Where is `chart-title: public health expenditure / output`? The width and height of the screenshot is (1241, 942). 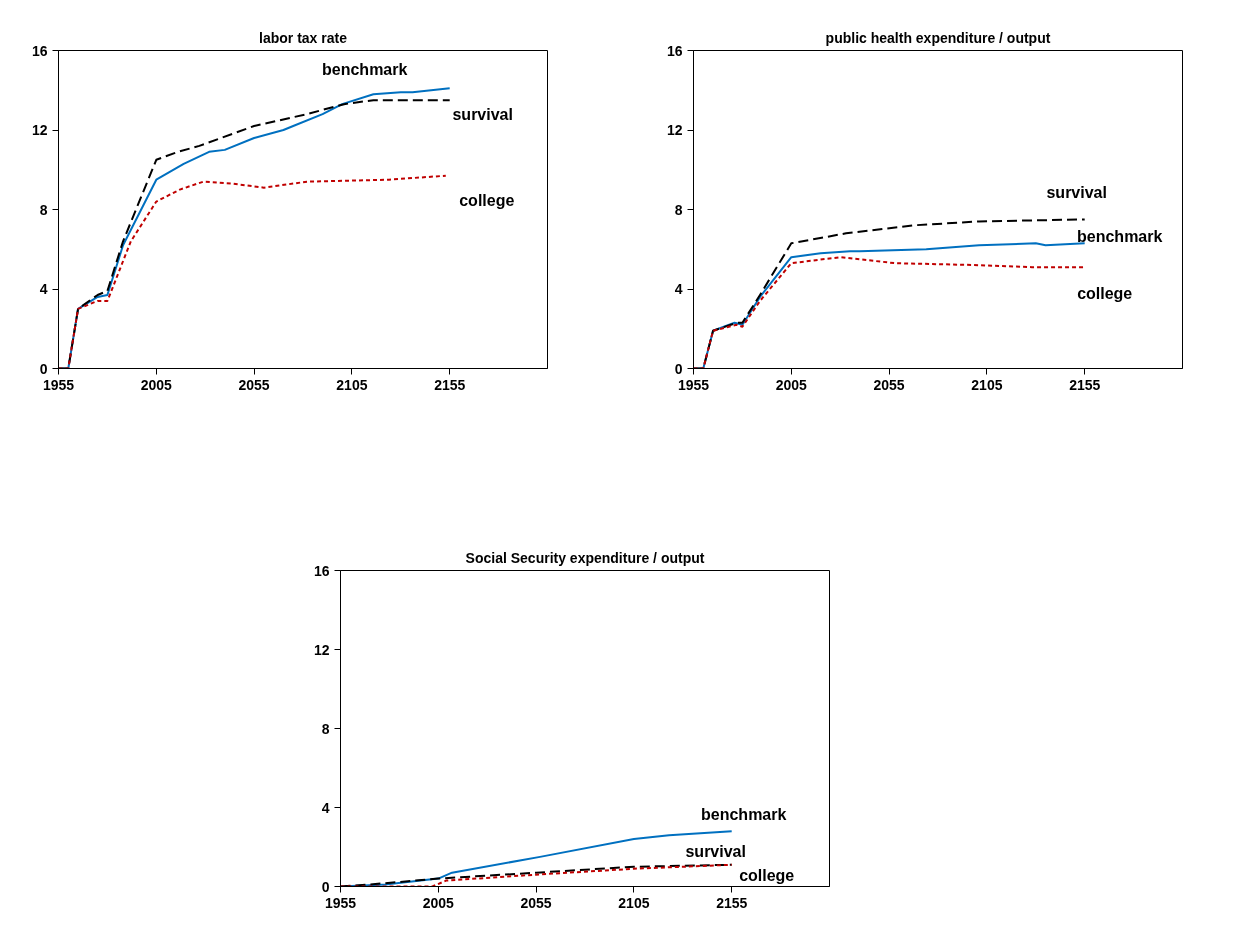
chart-title: public health expenditure / output is located at coordinates (938, 37).